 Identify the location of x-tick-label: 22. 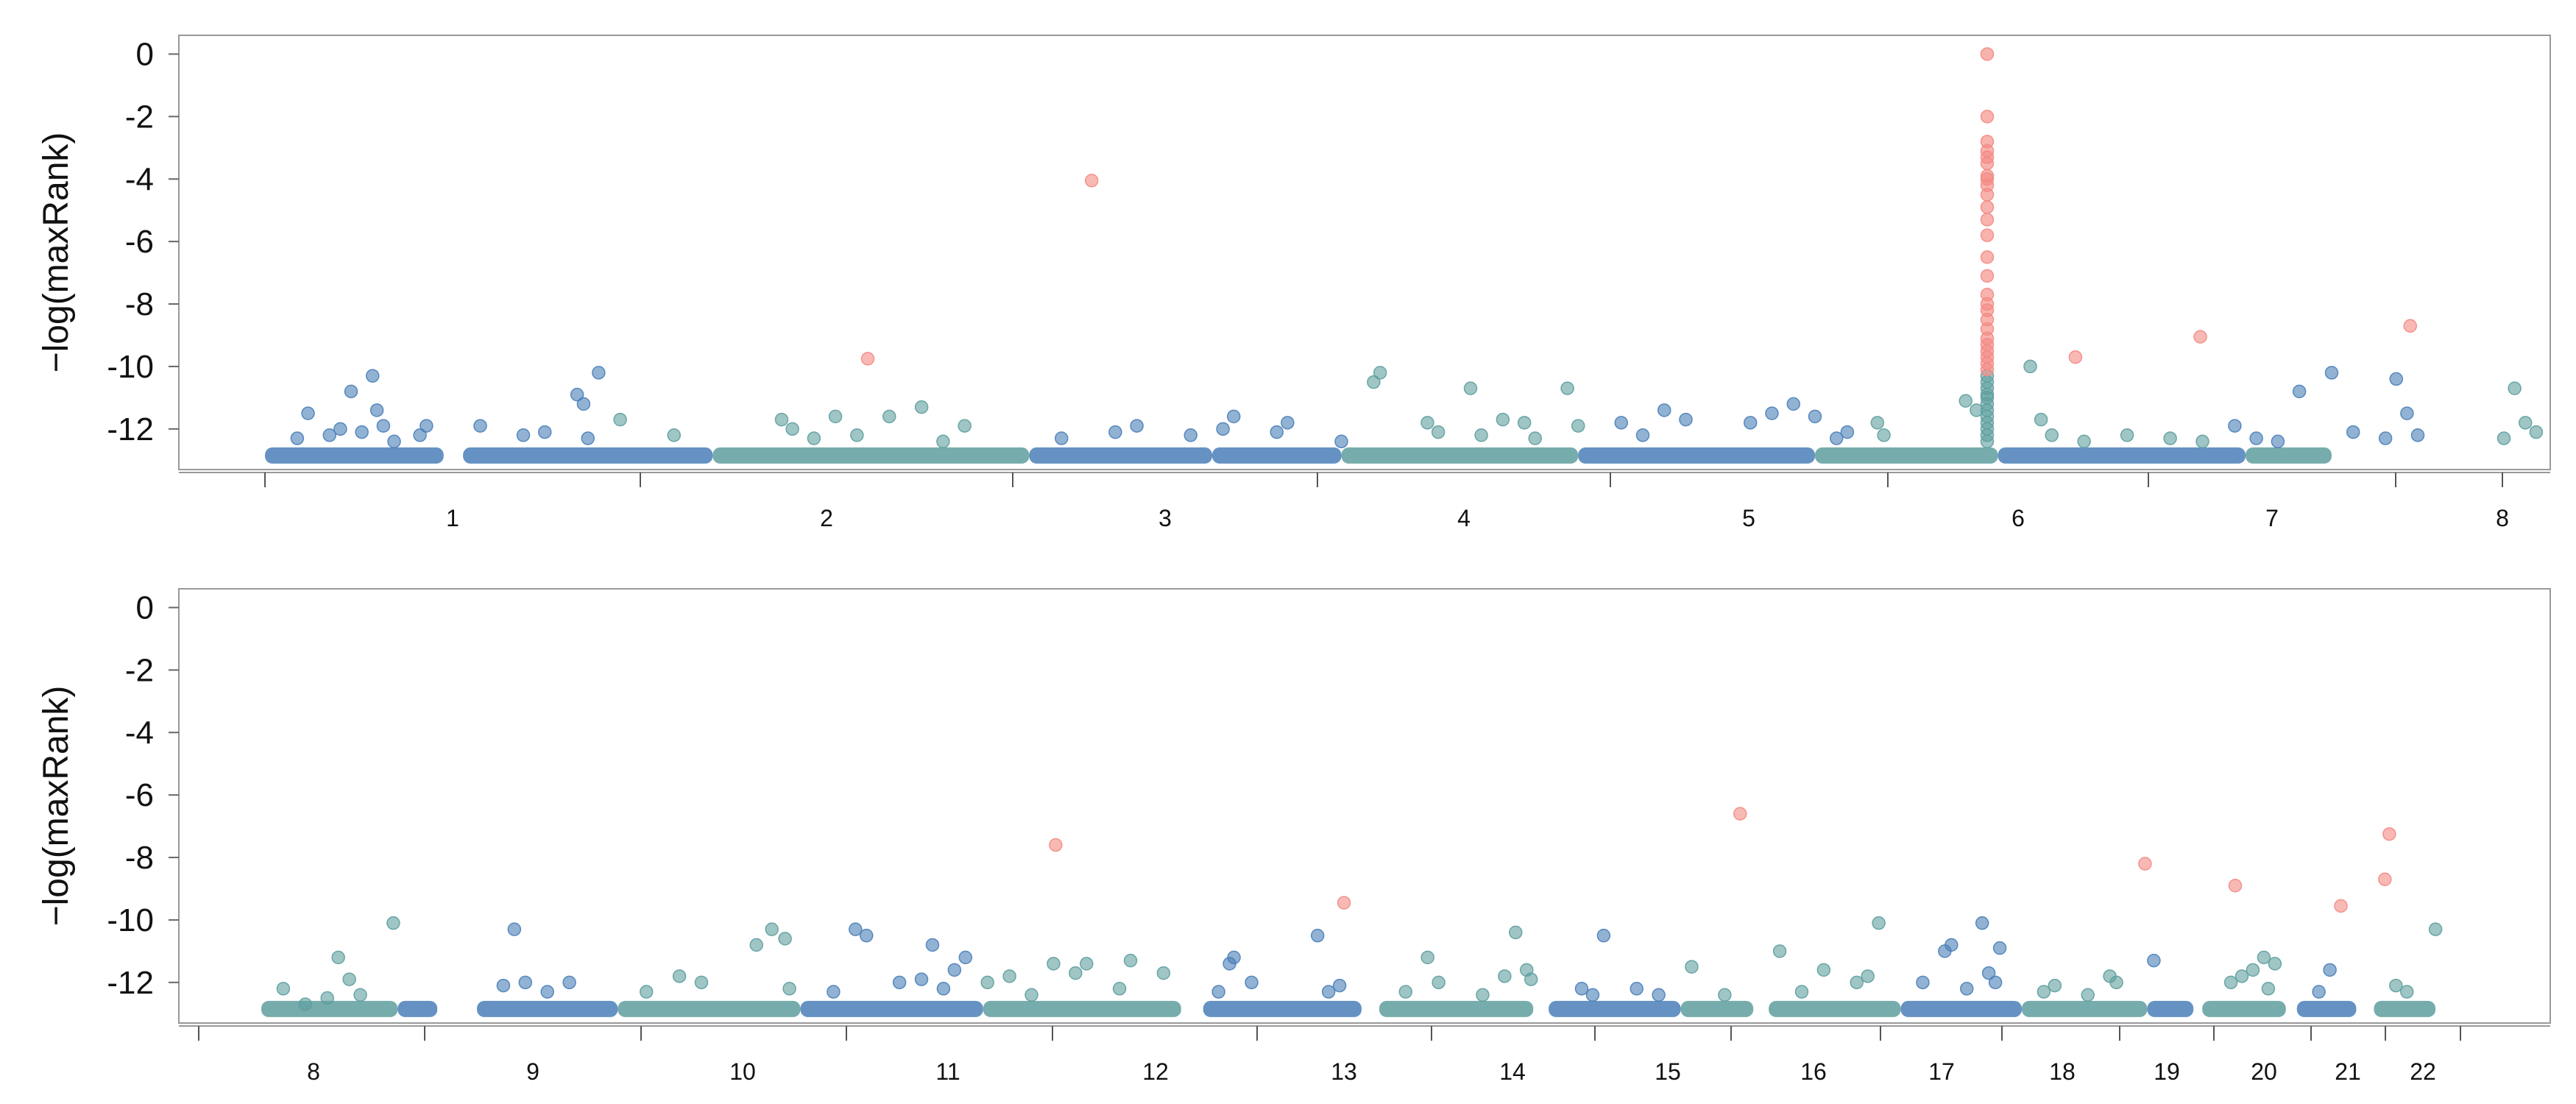
(2423, 1071).